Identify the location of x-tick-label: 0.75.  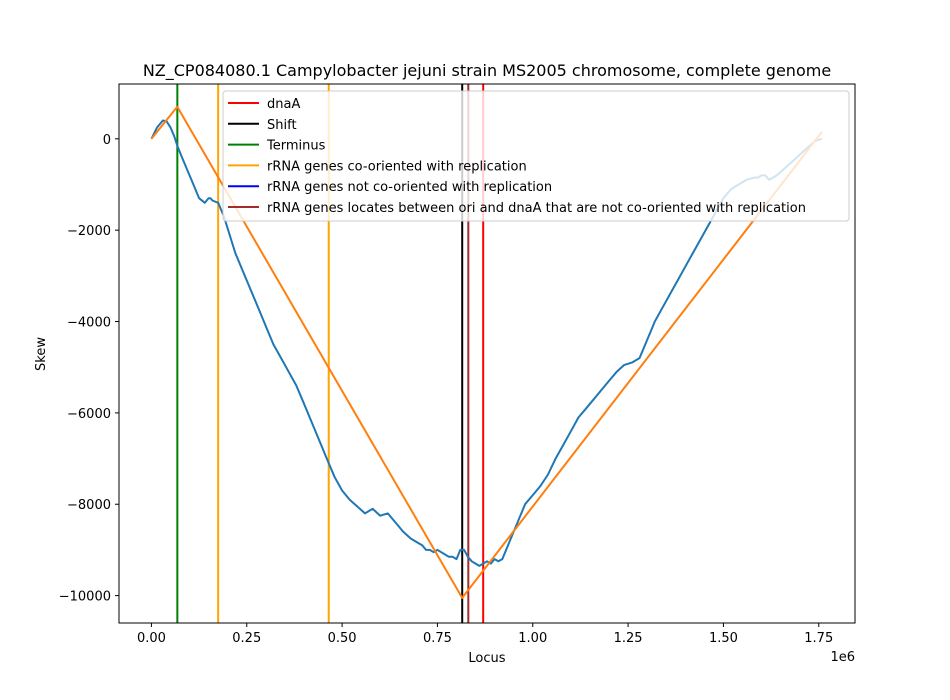
(437, 638).